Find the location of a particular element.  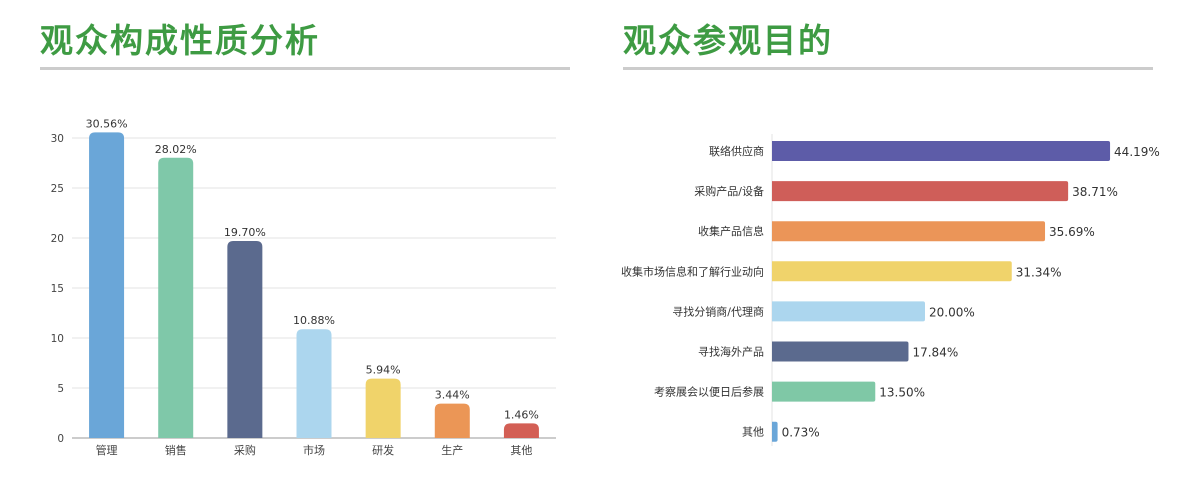

y-tick-label: 25 is located at coordinates (57, 189).